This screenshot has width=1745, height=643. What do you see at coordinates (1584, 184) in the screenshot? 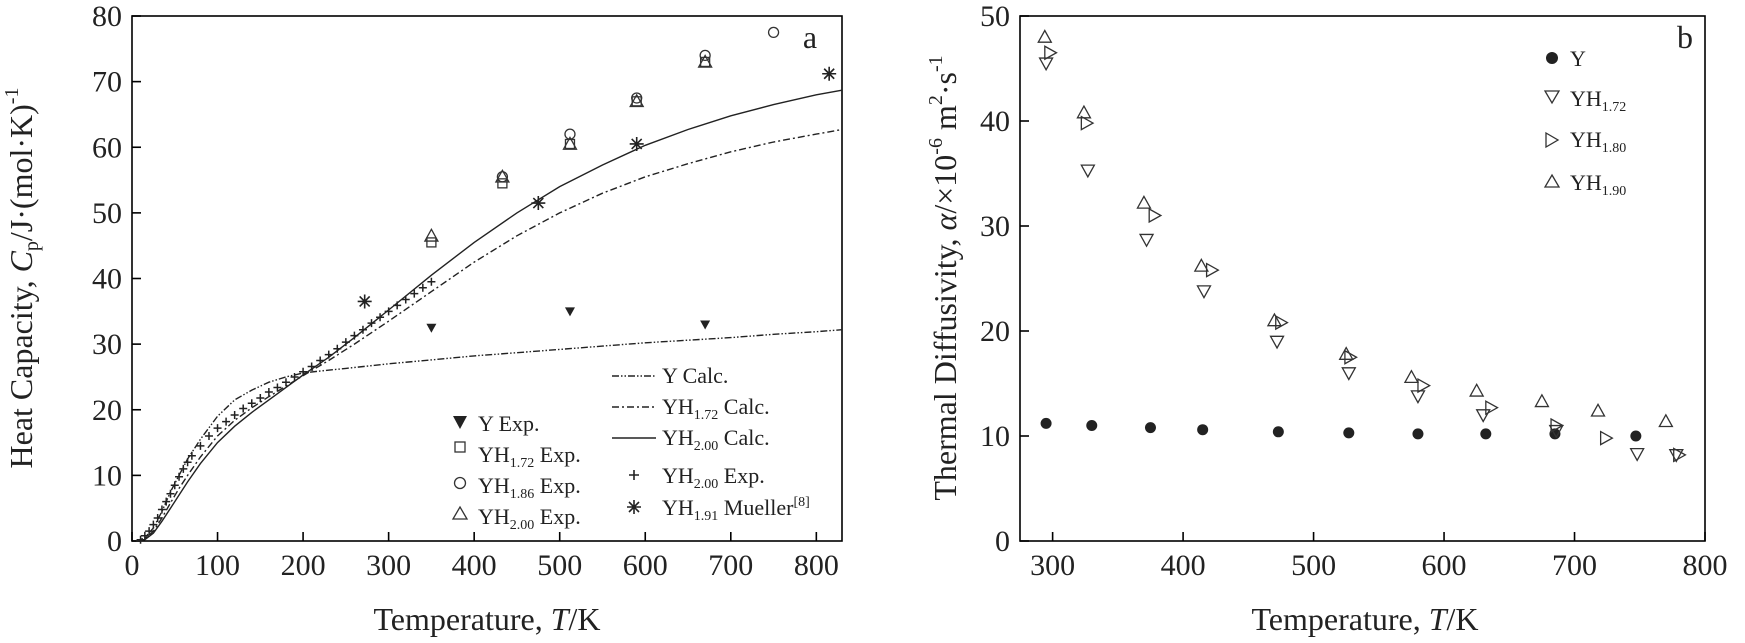
I see `legend-item-yh190: YH1.90` at bounding box center [1584, 184].